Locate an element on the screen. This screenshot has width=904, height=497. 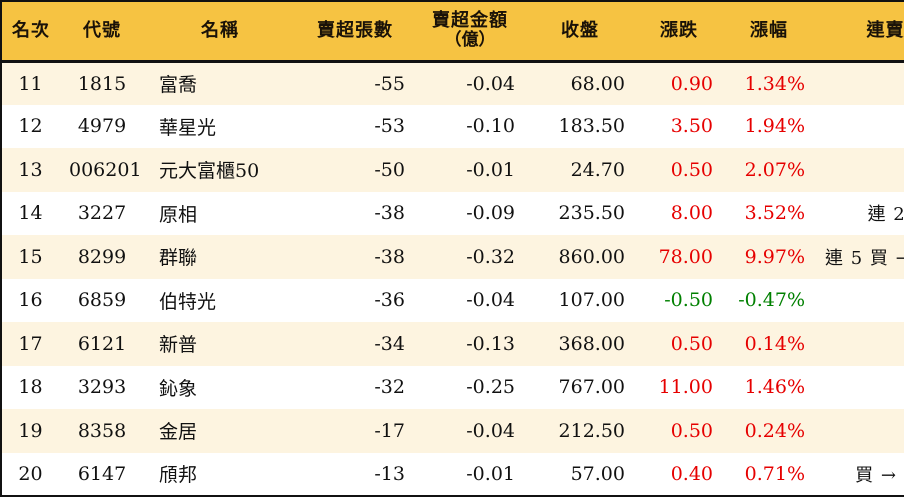
cell-lots: -32 is located at coordinates (355, 388).